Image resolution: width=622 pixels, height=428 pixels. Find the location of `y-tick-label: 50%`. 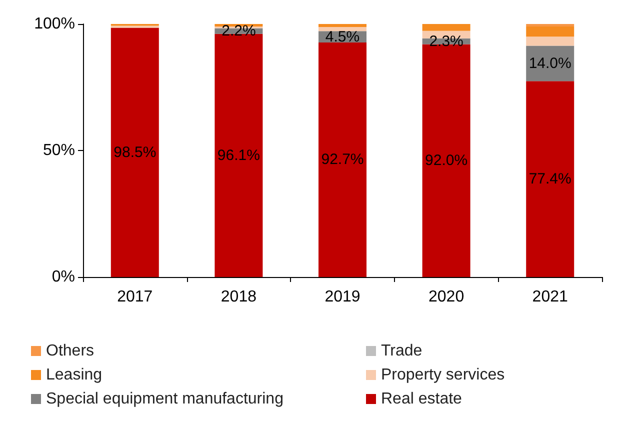

y-tick-label: 50% is located at coordinates (58, 150).